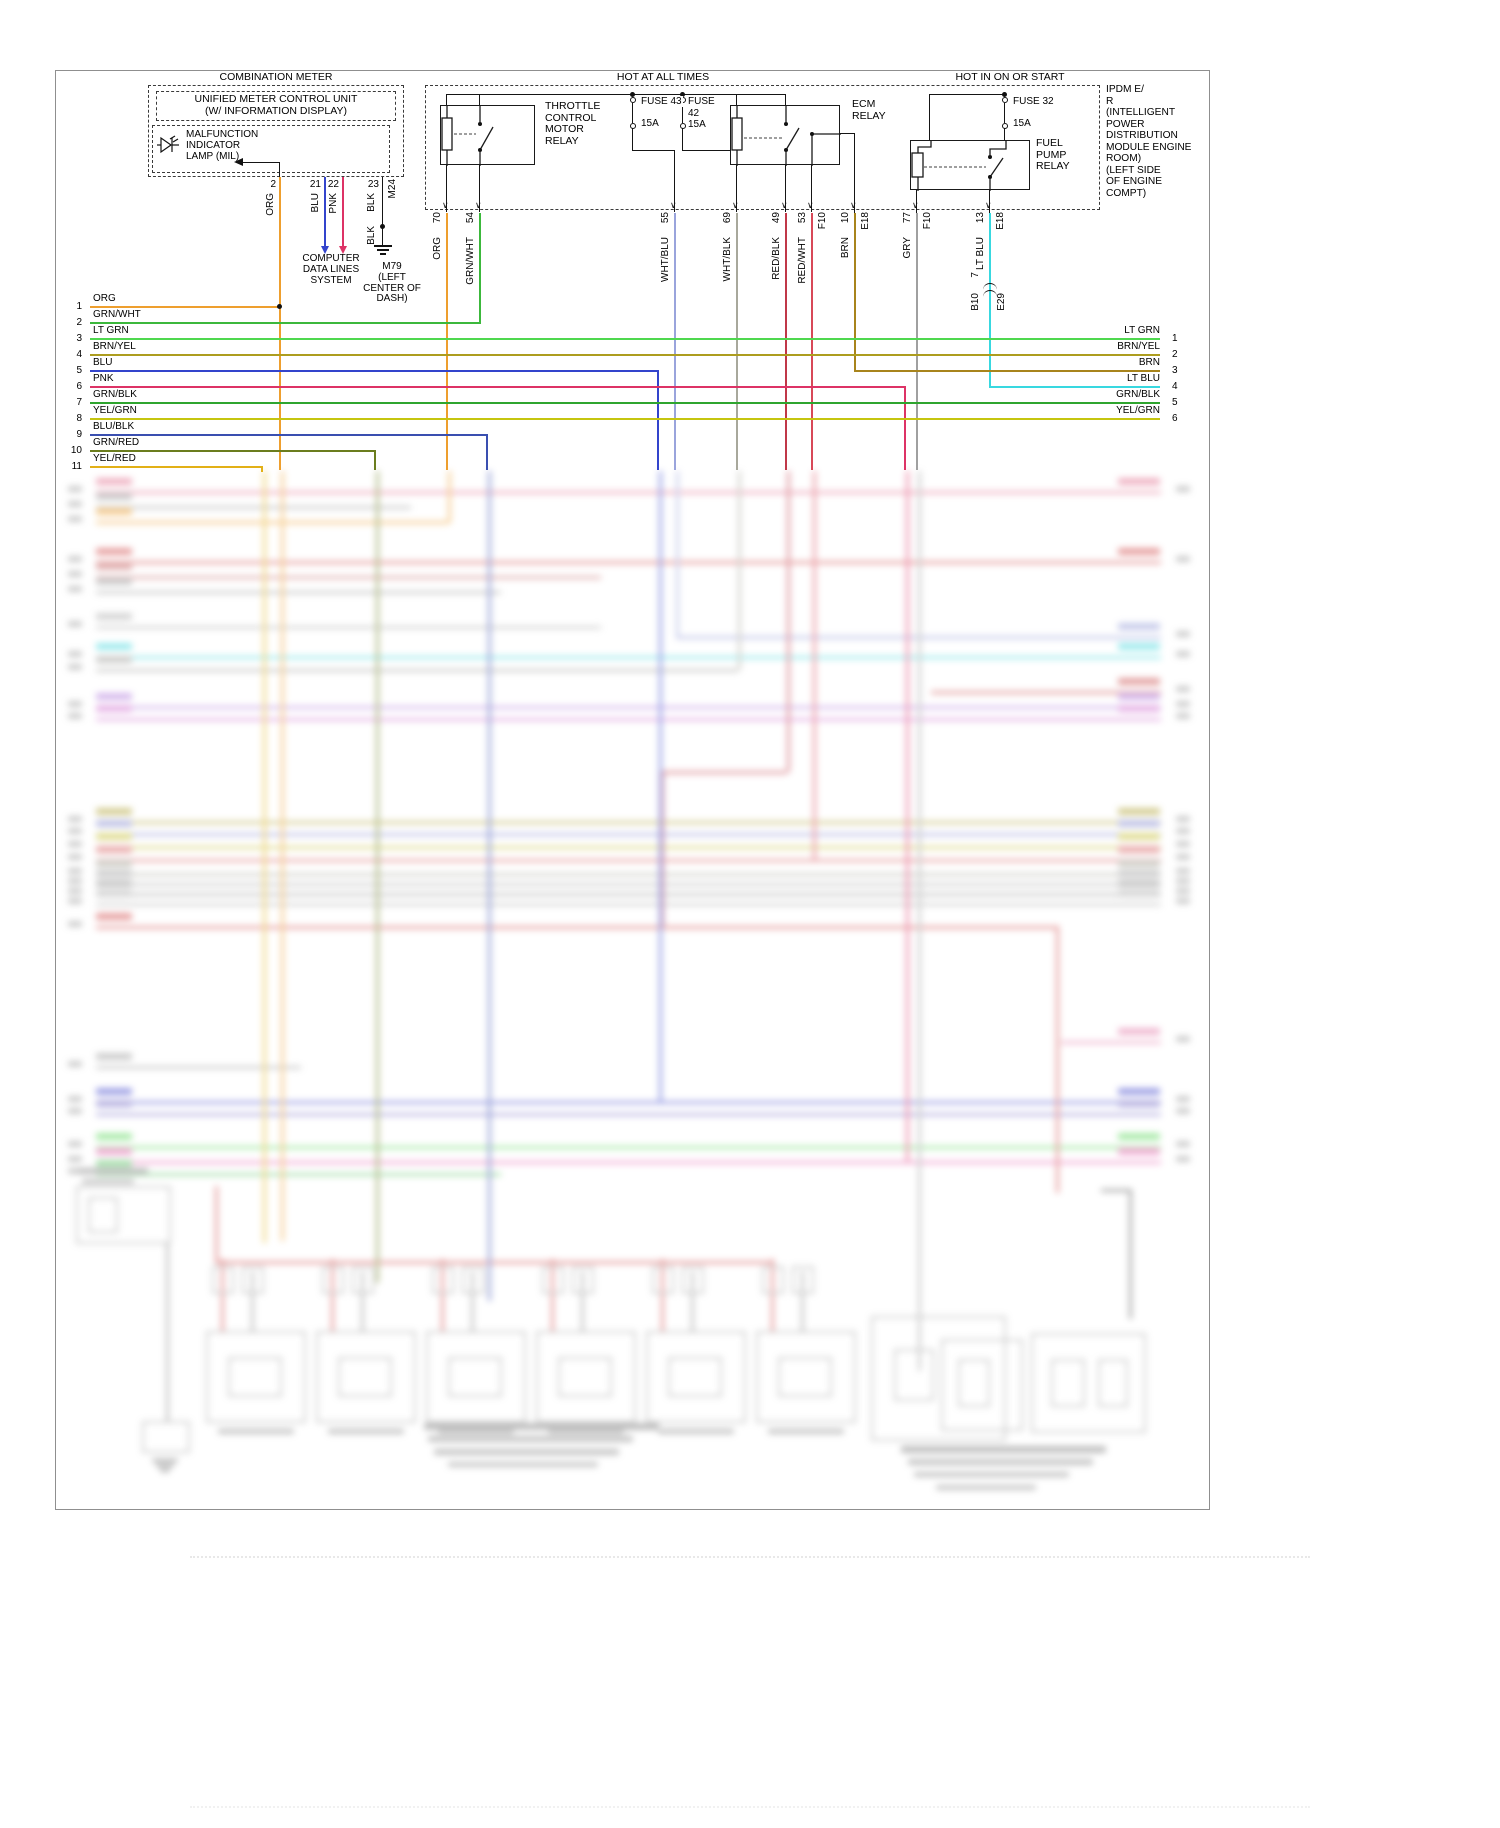 The height and width of the screenshot is (1828, 1500). I want to click on mil-box, so click(271, 149).